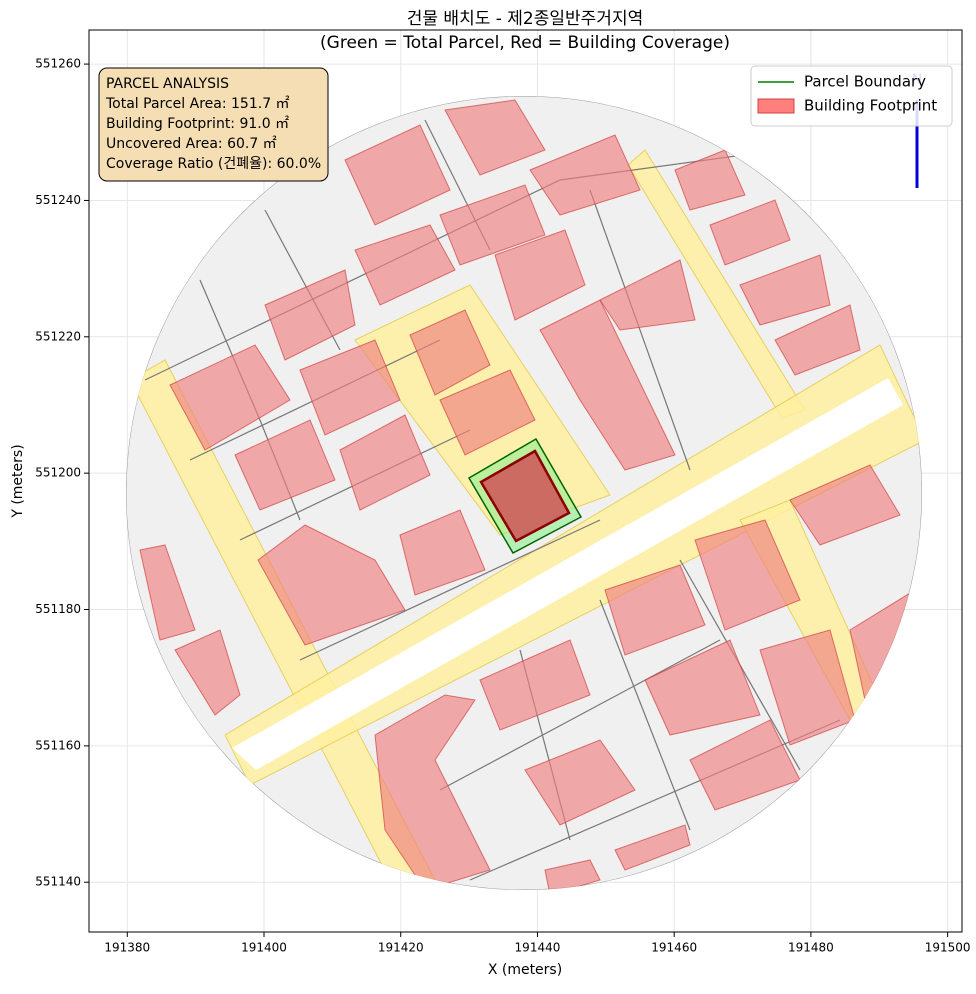  I want to click on legend-frame, so click(851, 96).